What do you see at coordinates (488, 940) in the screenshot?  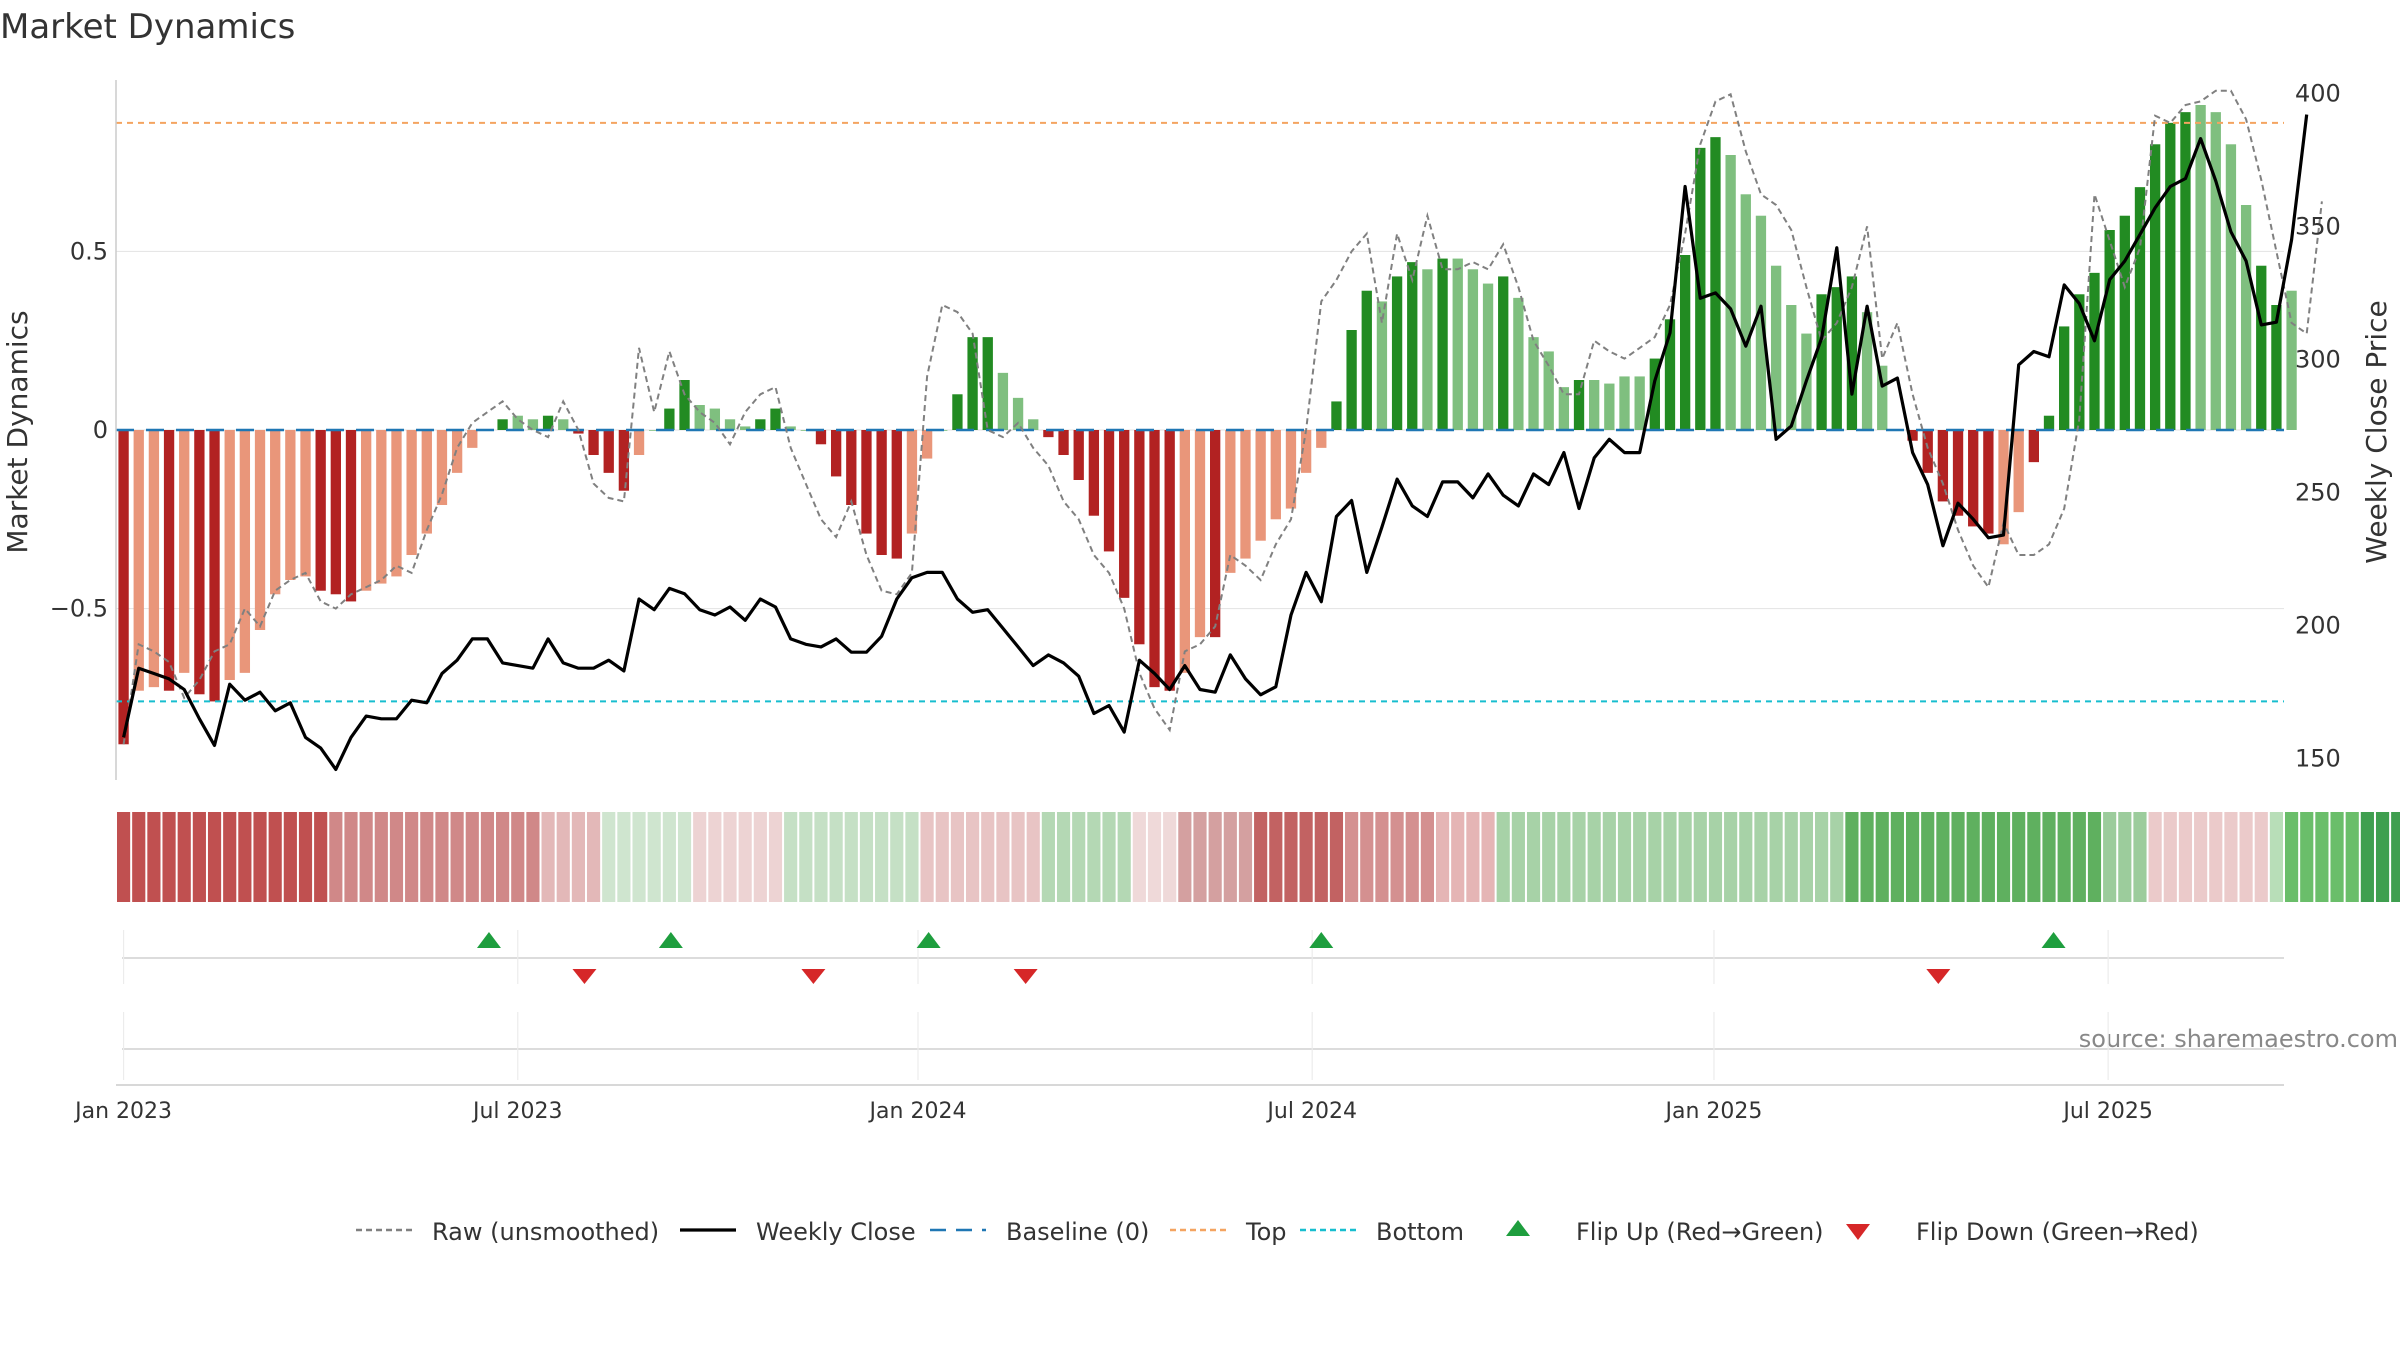 I see `flip-up-marker` at bounding box center [488, 940].